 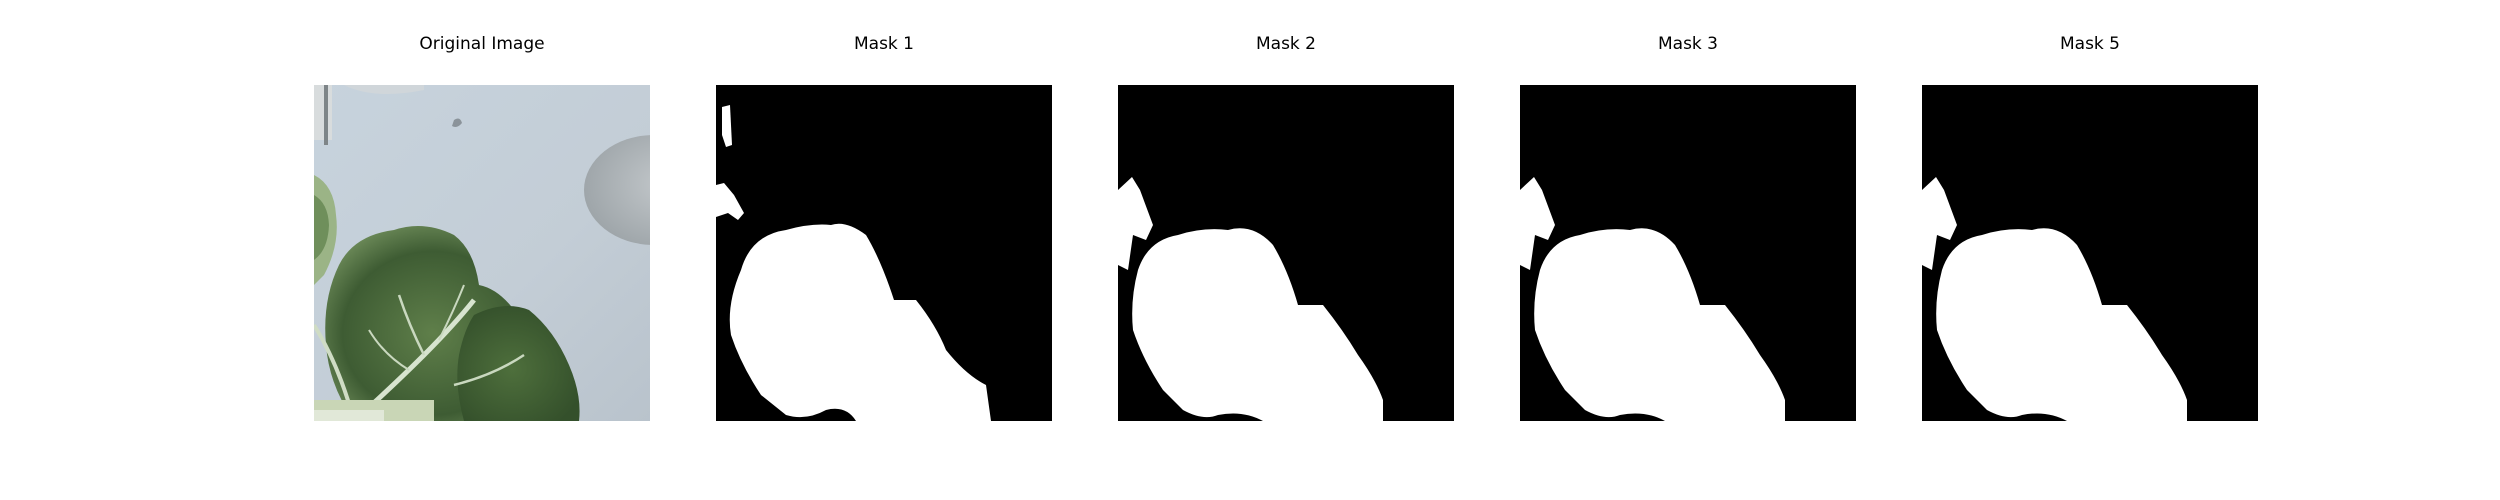 What do you see at coordinates (883, 44) in the screenshot?
I see `panel-title: Mask 1` at bounding box center [883, 44].